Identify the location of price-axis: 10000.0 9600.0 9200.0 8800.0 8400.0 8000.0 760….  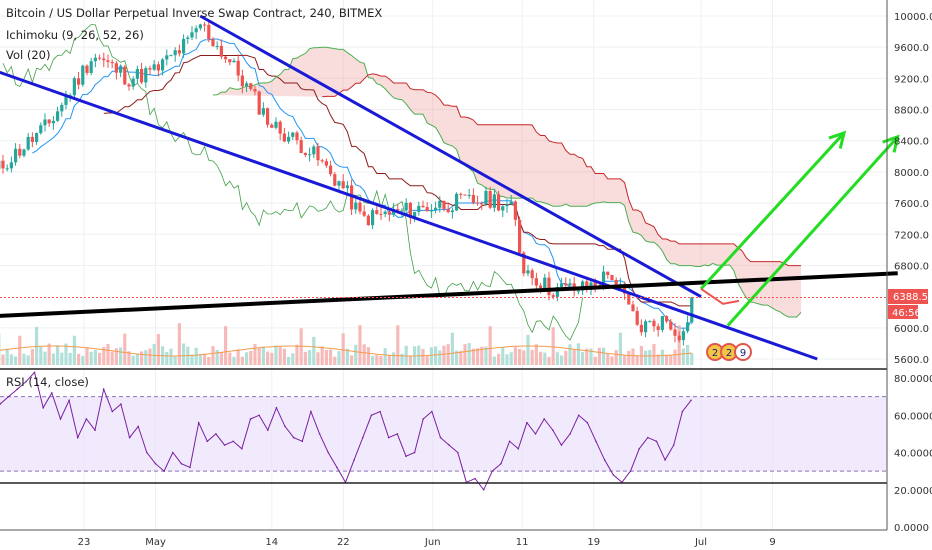
(913, 189).